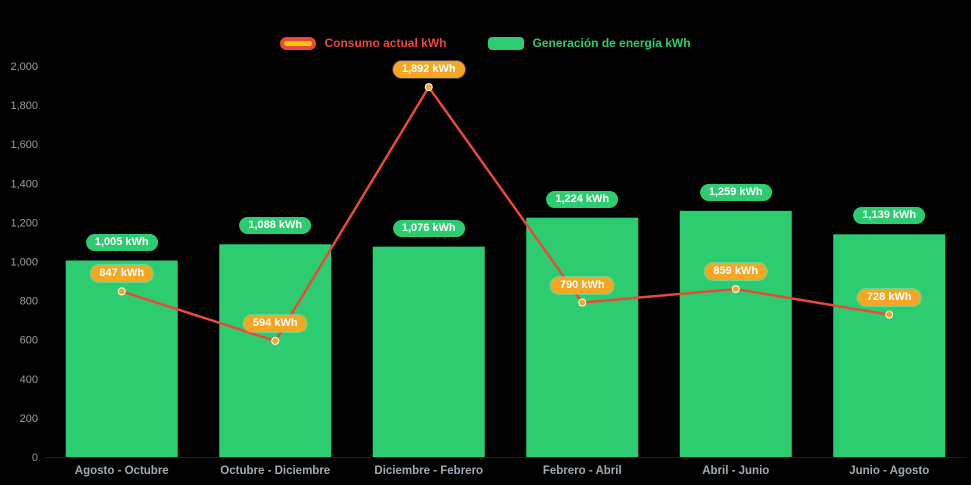  What do you see at coordinates (298, 43) in the screenshot?
I see `consumo-line-swatch-icon` at bounding box center [298, 43].